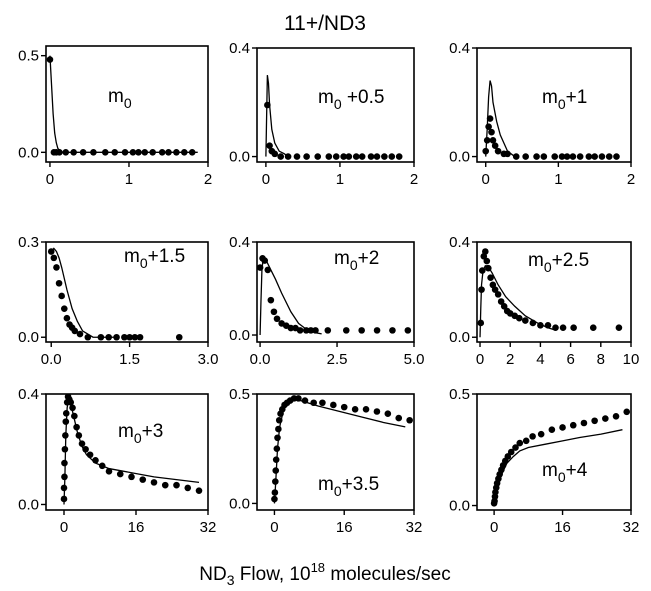 The width and height of the screenshot is (651, 591). What do you see at coordinates (577, 97) in the screenshot?
I see `panel-label-suffix: +1` at bounding box center [577, 97].